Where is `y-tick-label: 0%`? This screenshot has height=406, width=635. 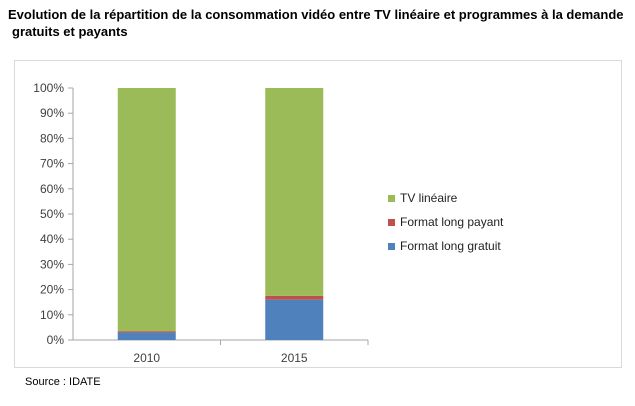
y-tick-label: 0% is located at coordinates (56, 340).